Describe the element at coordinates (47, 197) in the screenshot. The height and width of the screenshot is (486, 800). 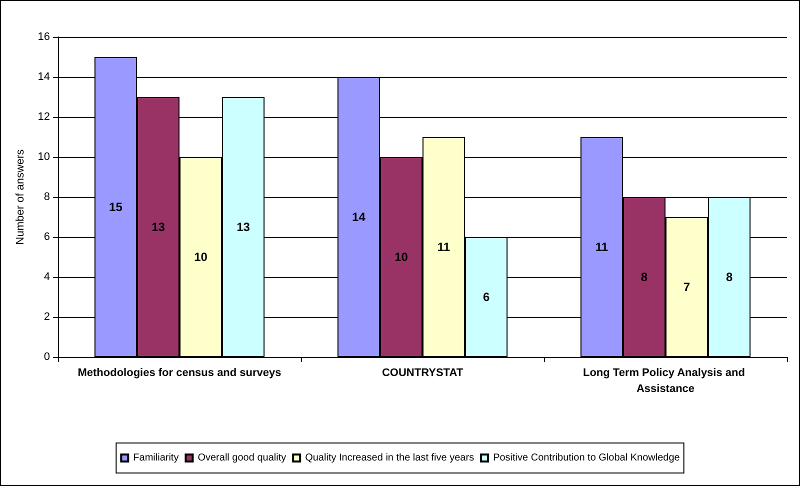
I see `y-tick-label: 8` at that location.